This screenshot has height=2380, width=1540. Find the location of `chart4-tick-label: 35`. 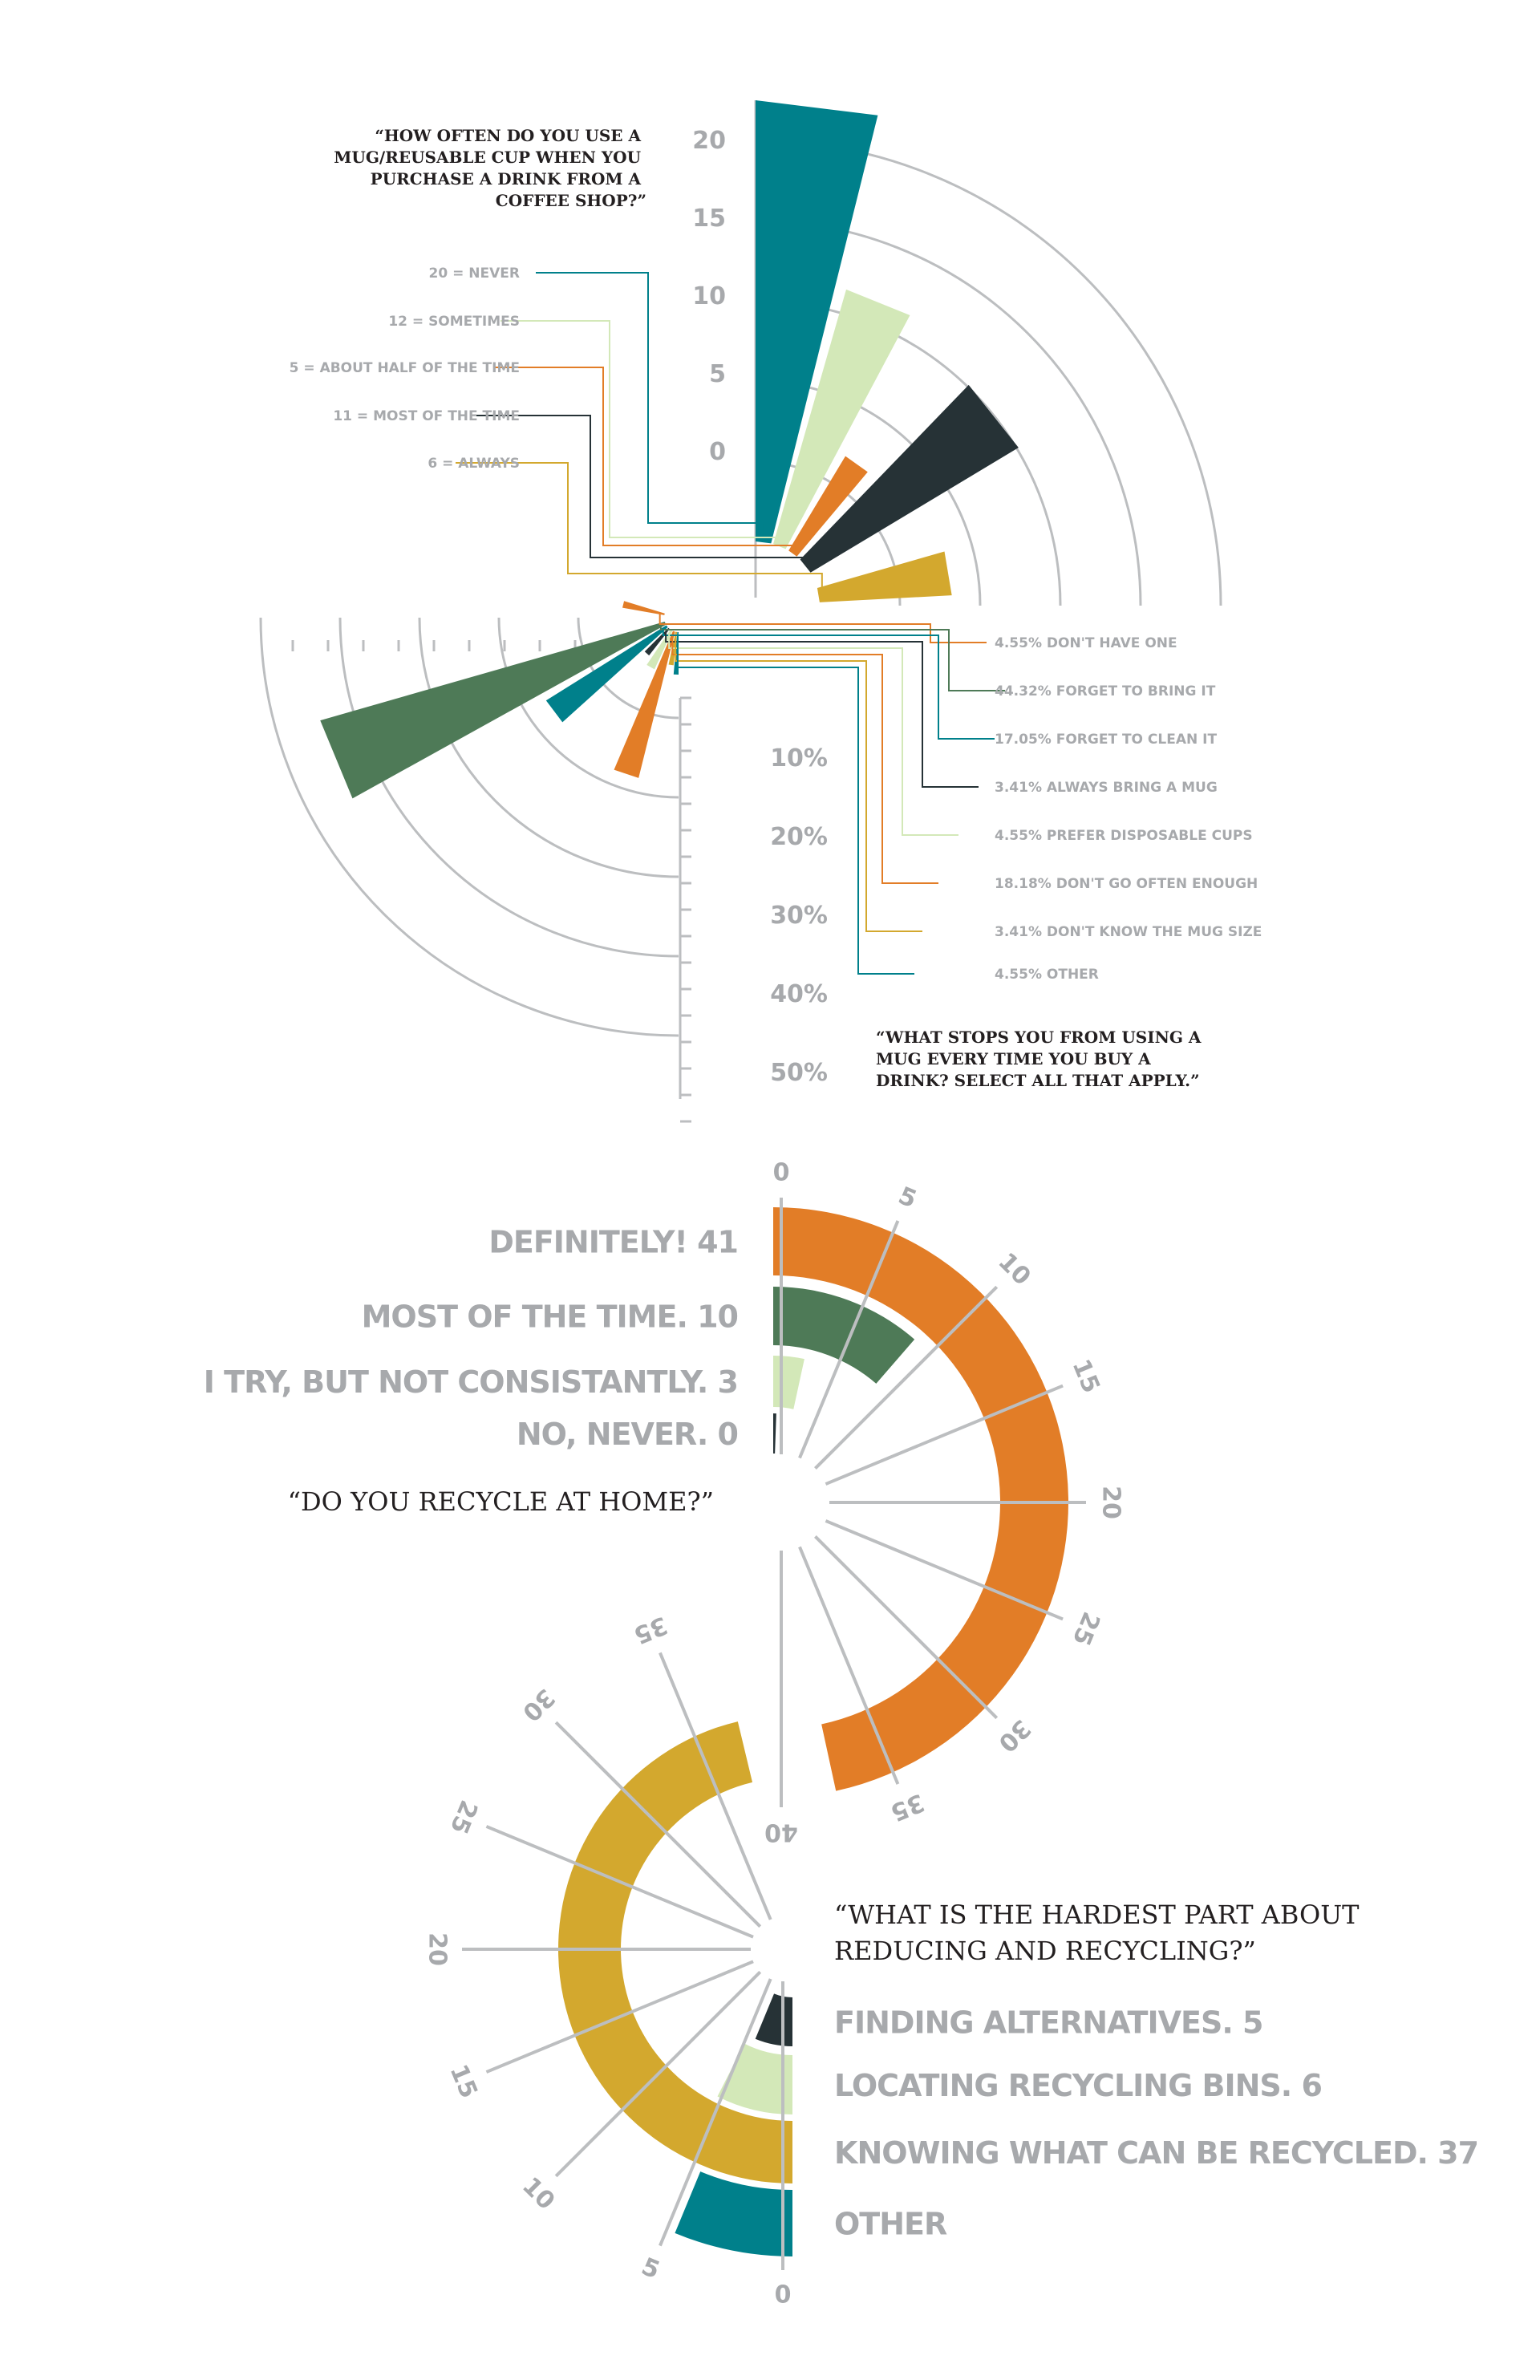

chart4-tick-label: 35 is located at coordinates (650, 1630).